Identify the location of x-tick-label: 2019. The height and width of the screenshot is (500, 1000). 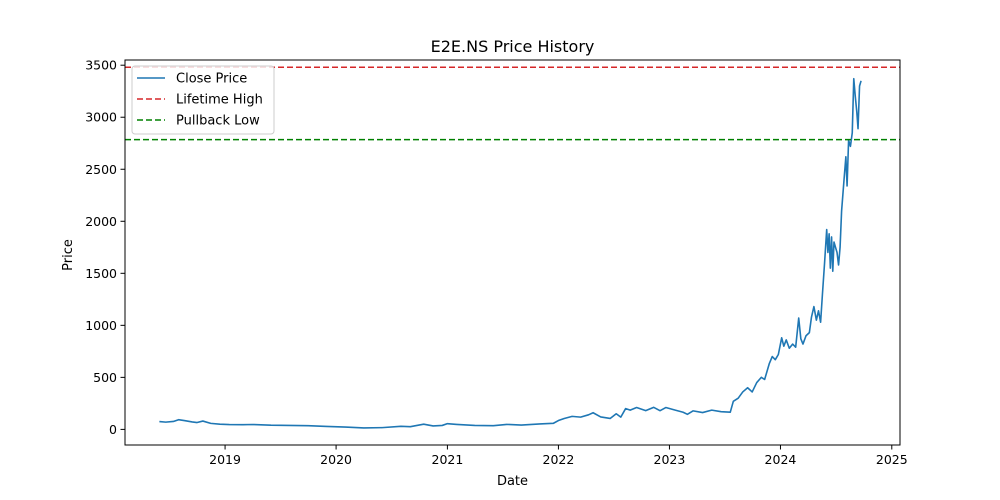
(225, 459).